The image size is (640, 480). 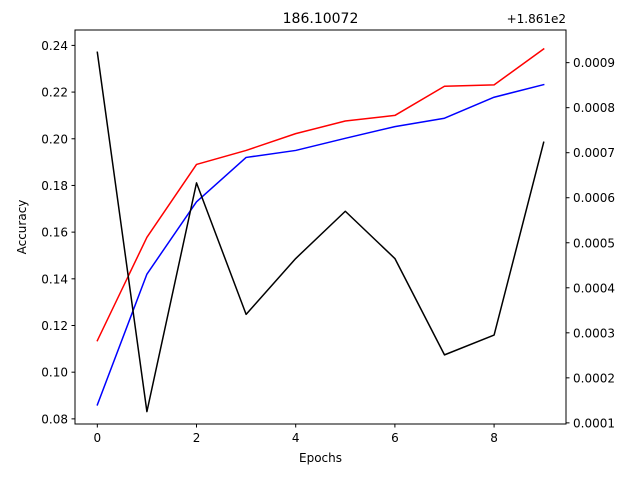 I want to click on x-tick-label: 4, so click(x=296, y=438).